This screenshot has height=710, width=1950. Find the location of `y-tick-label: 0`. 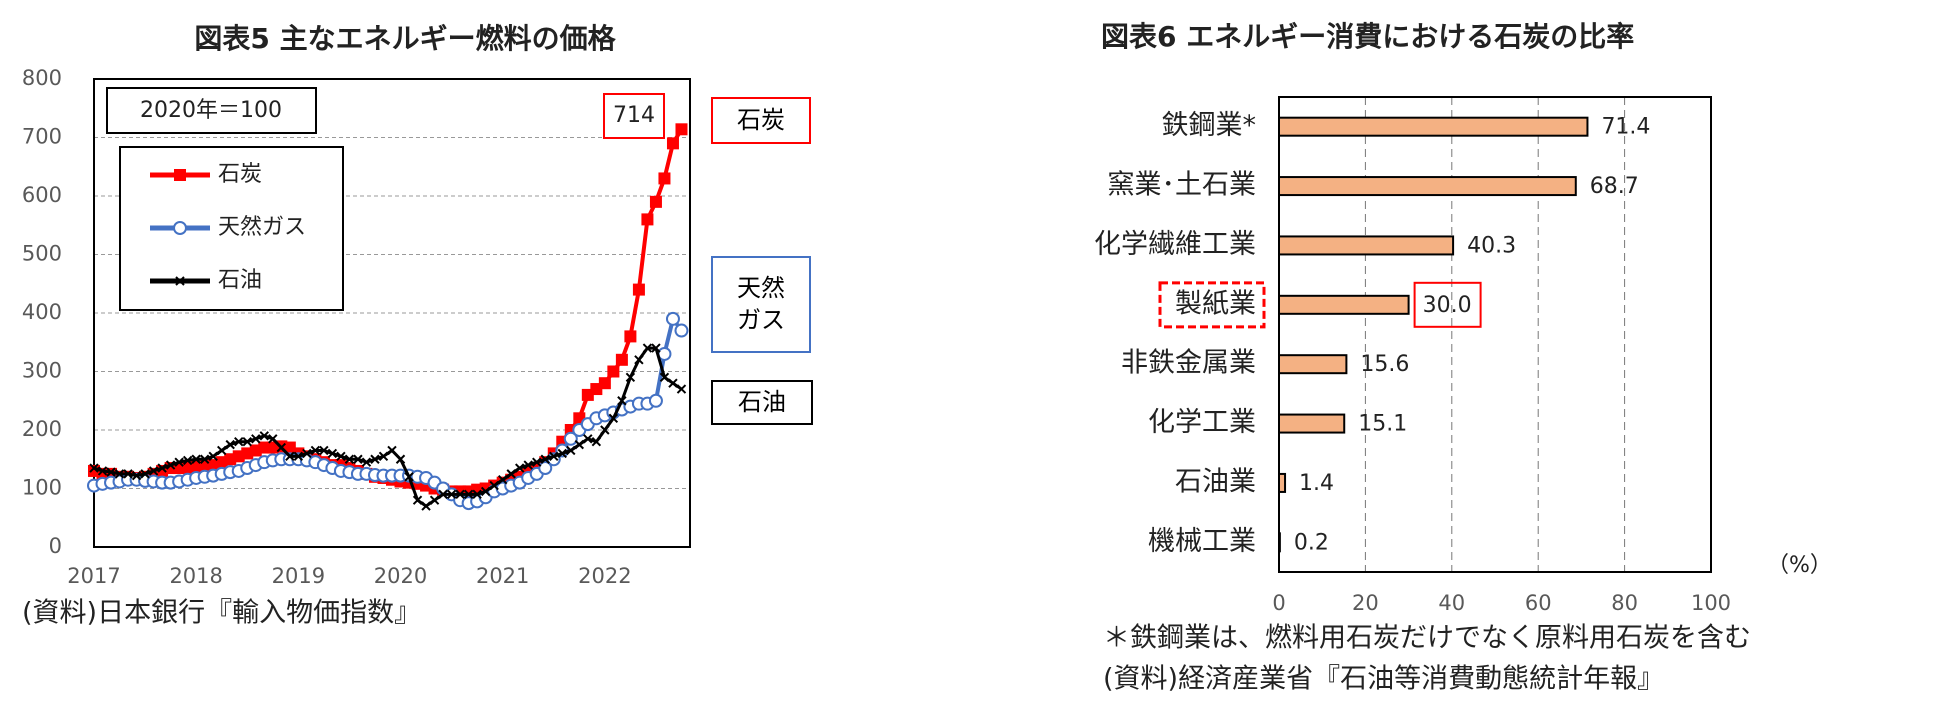

y-tick-label: 0 is located at coordinates (55, 546).